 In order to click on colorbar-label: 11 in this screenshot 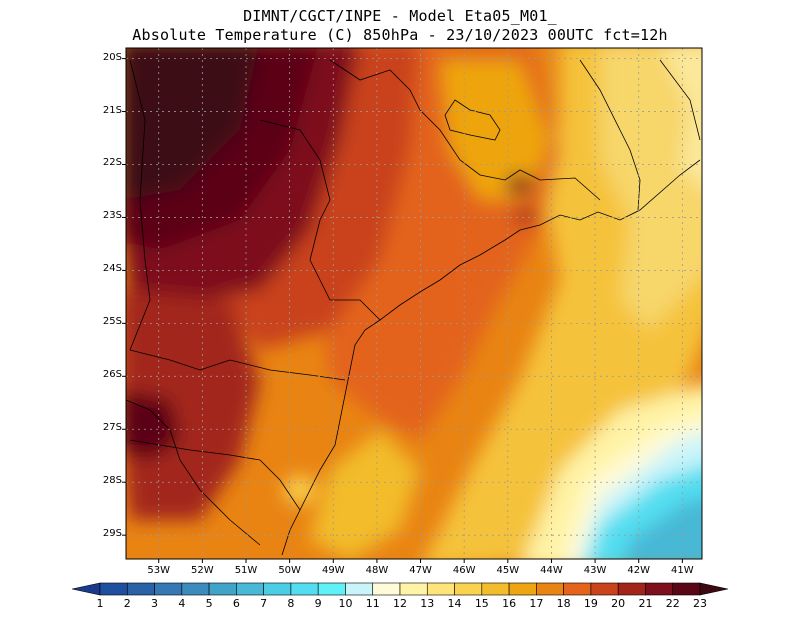, I will do `click(372, 603)`.